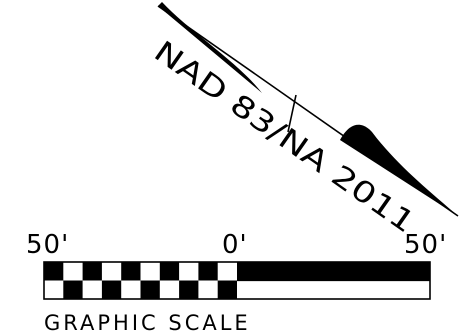 The image size is (460, 336). Describe the element at coordinates (147, 323) in the screenshot. I see `scale-caption: GRAPHIC SCALE` at that location.